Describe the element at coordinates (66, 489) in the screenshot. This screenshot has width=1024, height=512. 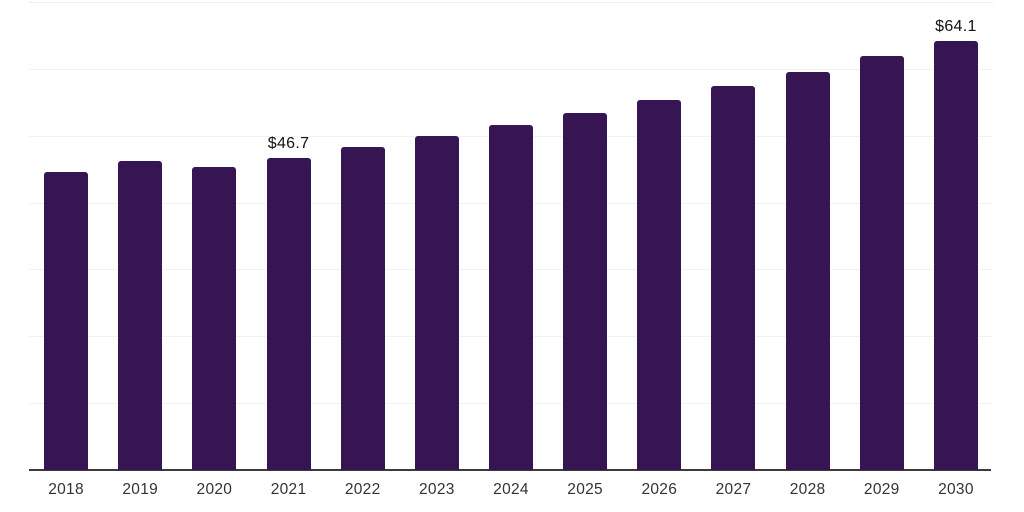
I see `x-tick-2018: 2018` at that location.